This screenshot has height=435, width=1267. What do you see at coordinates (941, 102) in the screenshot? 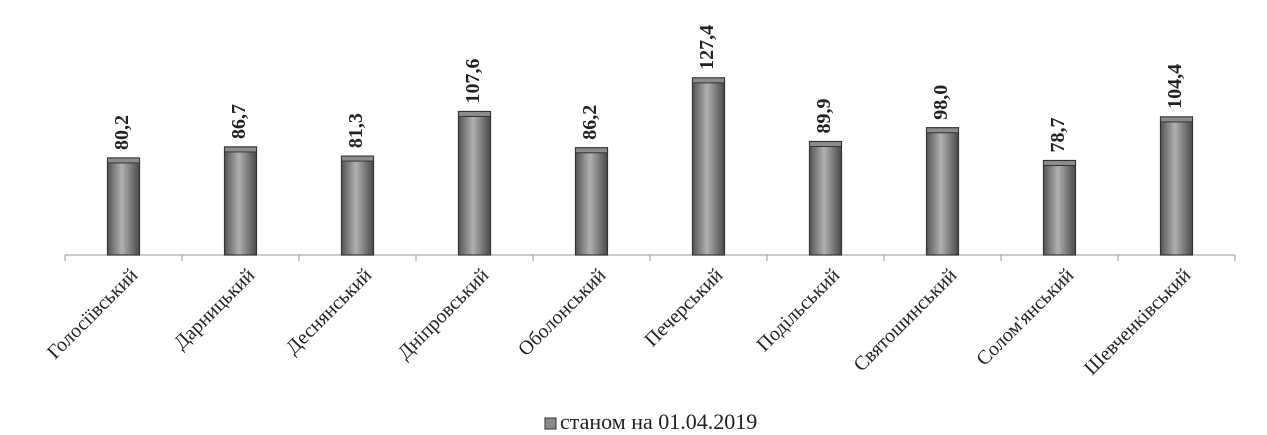
I see `data-label: 98,0` at bounding box center [941, 102].